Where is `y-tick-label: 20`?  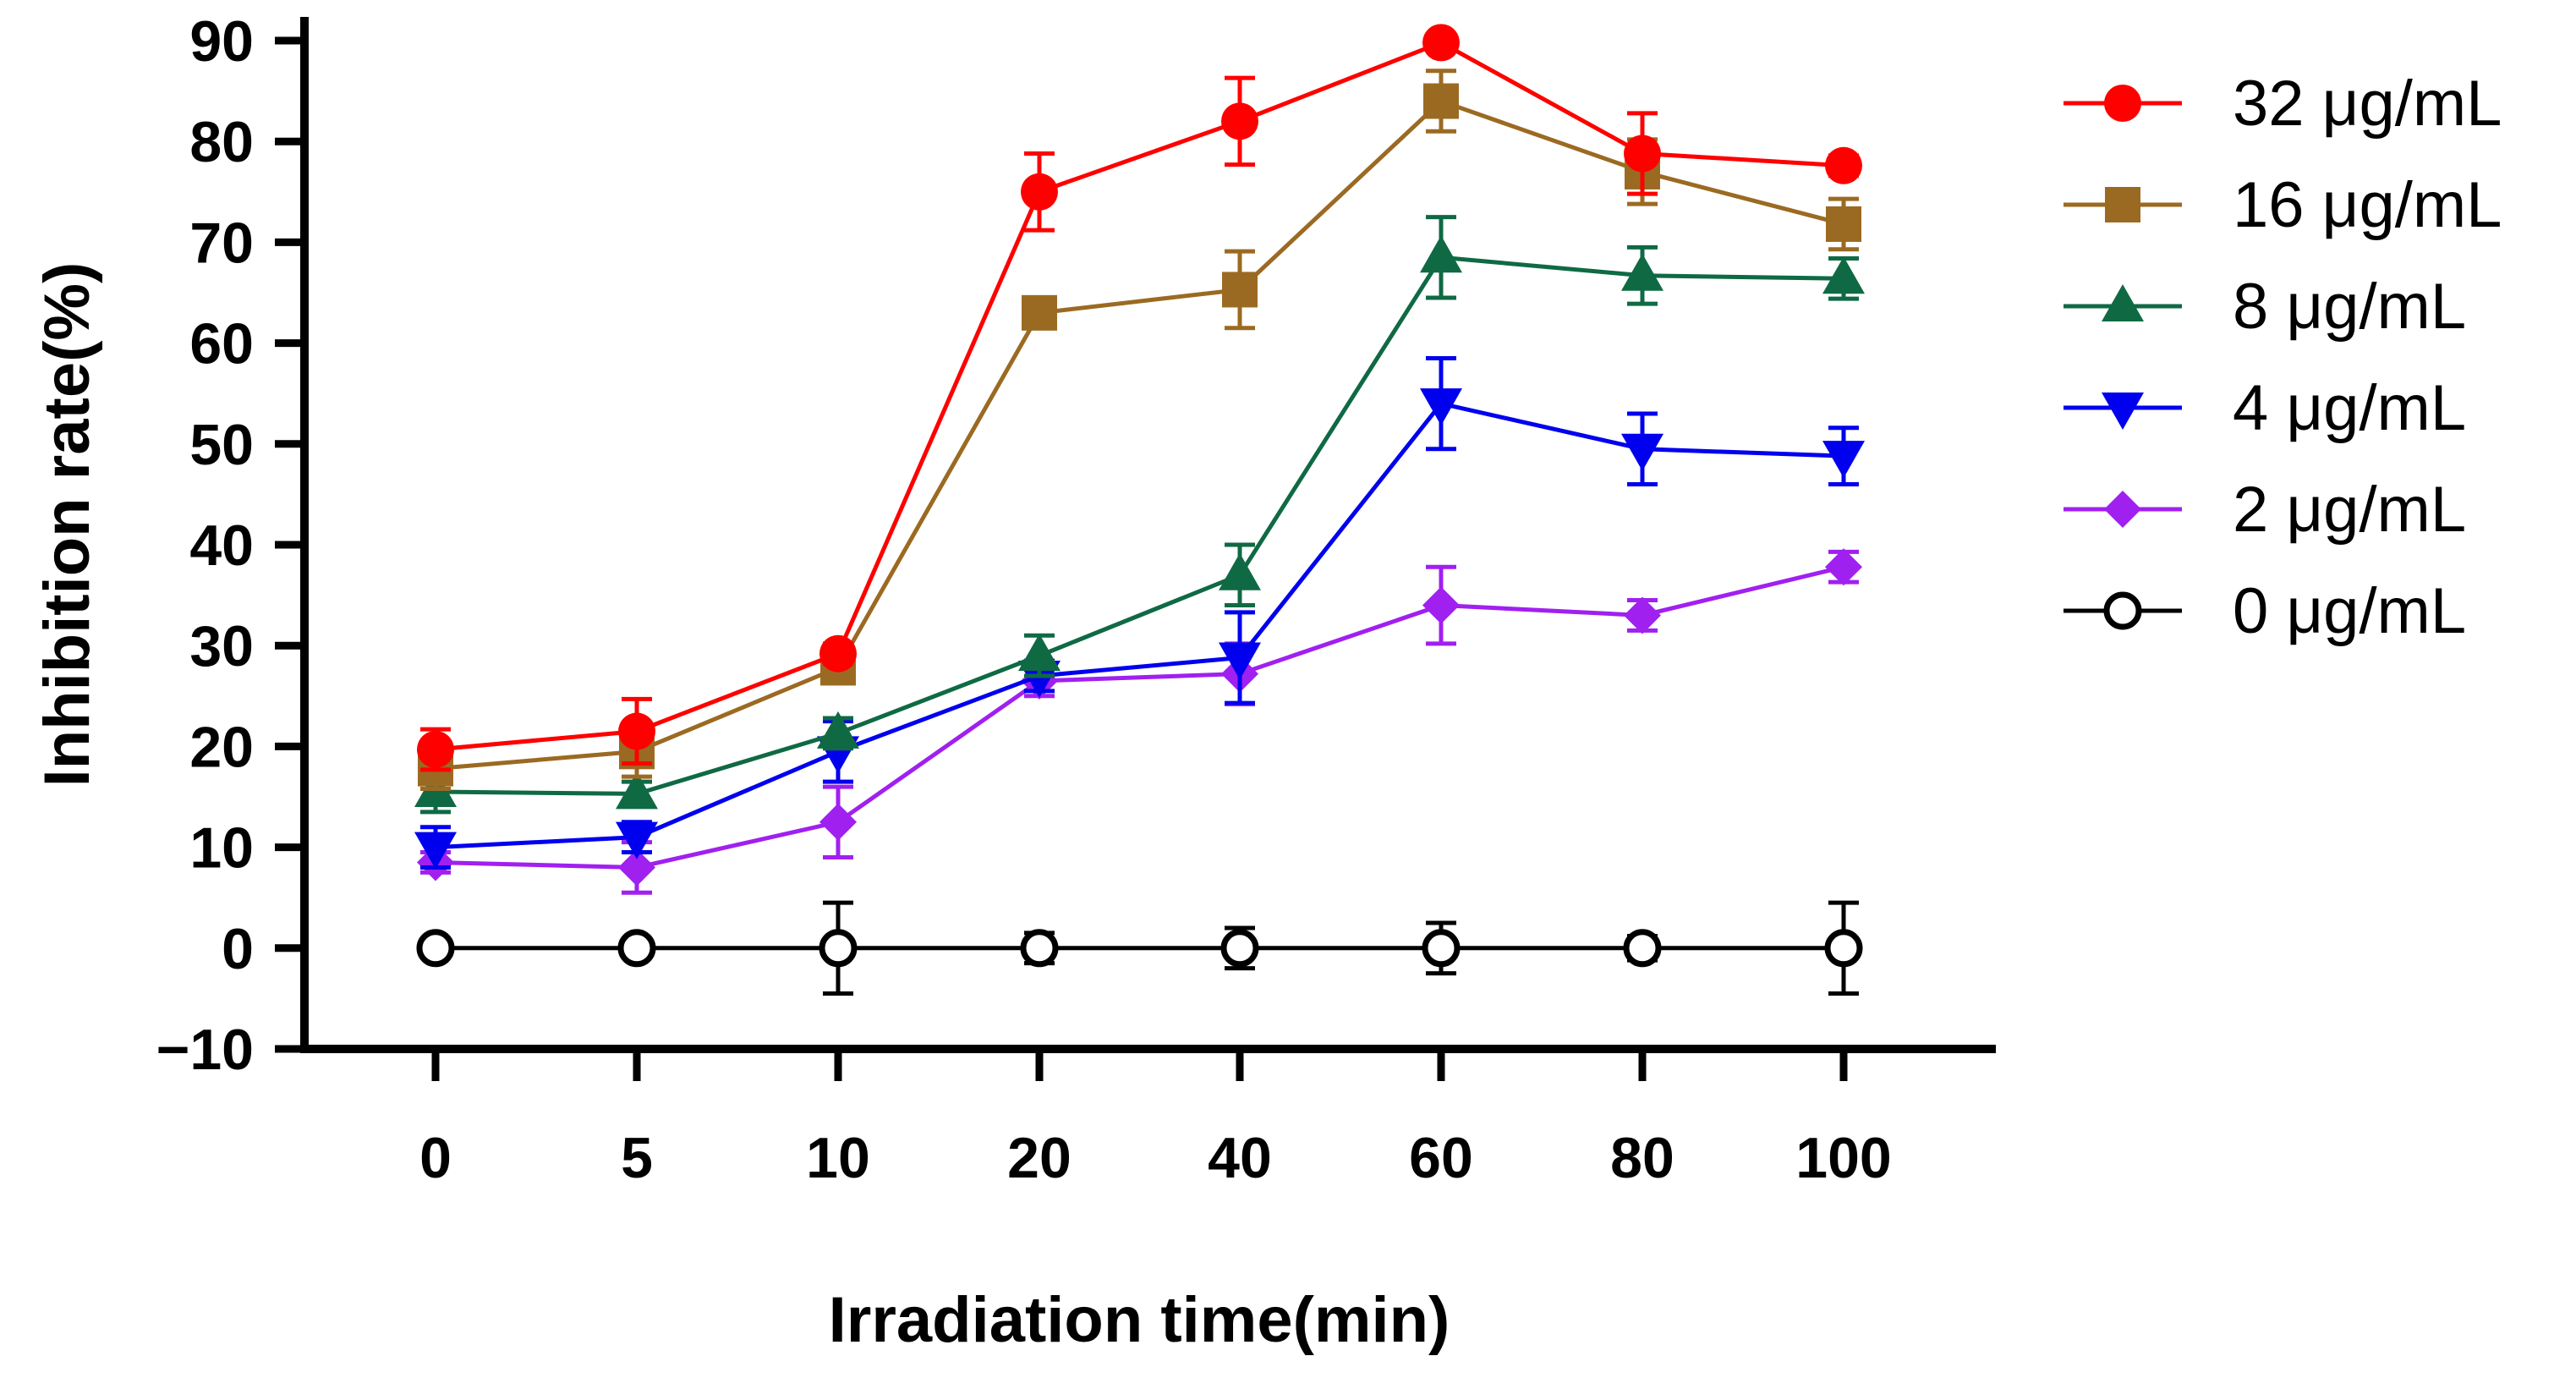 y-tick-label: 20 is located at coordinates (221, 747).